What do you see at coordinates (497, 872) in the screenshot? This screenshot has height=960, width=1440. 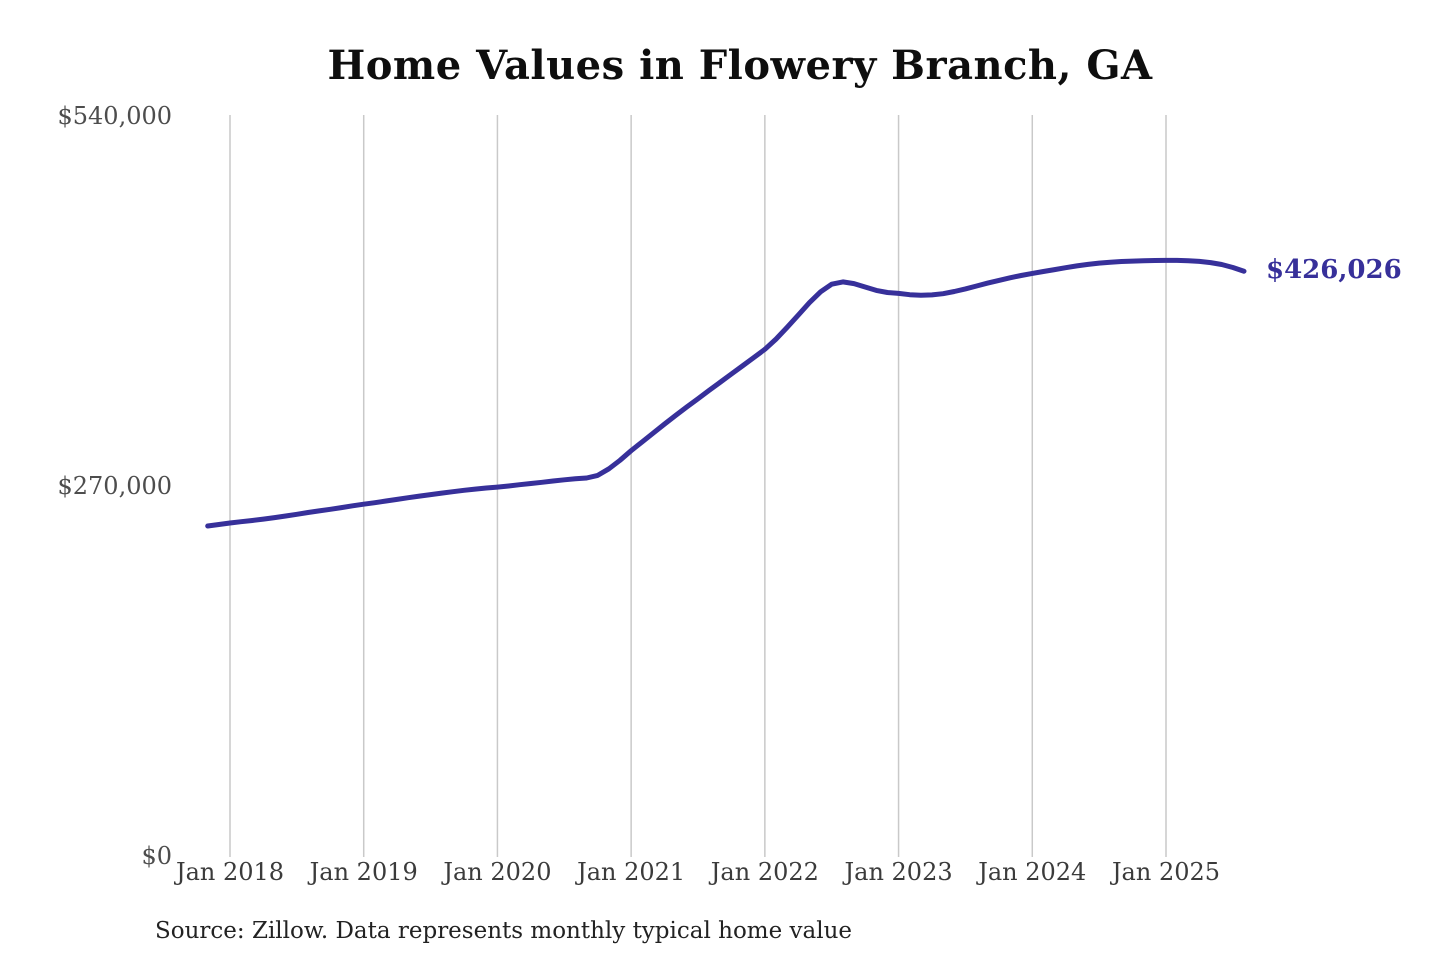 I see `x-axis-tick-jan-2020: Jan 2020` at bounding box center [497, 872].